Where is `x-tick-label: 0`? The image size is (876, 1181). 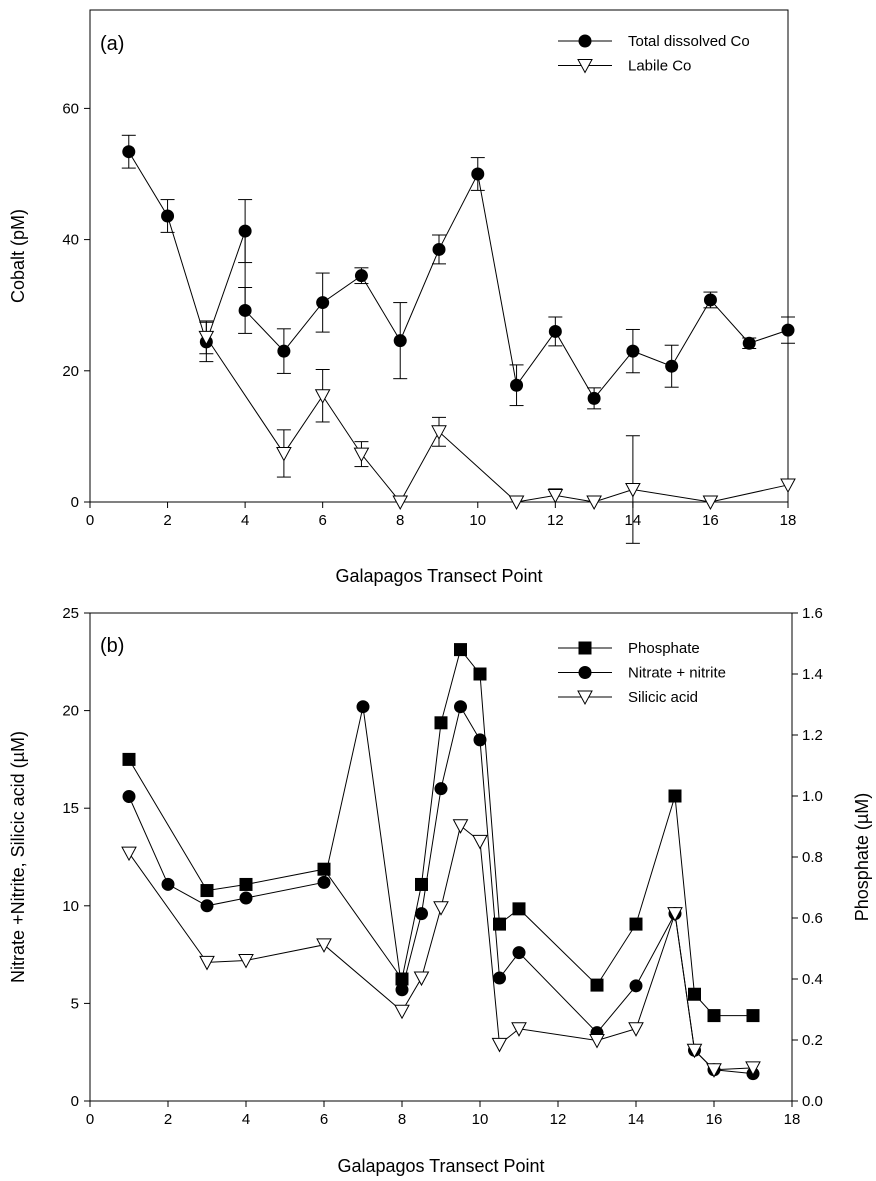
x-tick-label: 0 is located at coordinates (90, 520).